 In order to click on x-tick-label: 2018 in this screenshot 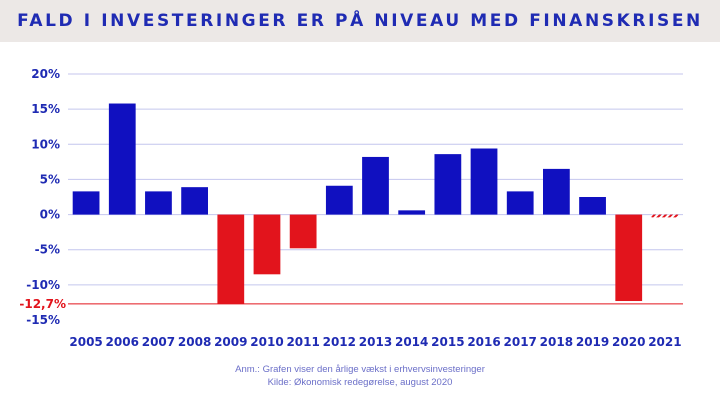, I will do `click(556, 342)`.